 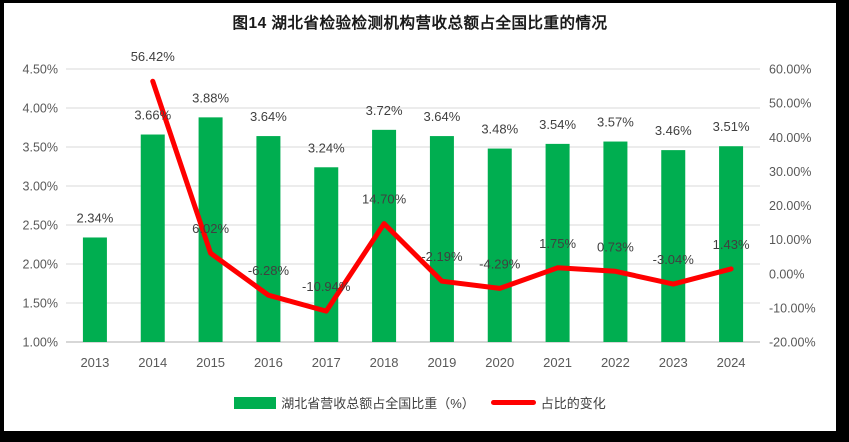 I want to click on legend-label: 湖北省营收总额占全国比重（%）, so click(x=378, y=403).